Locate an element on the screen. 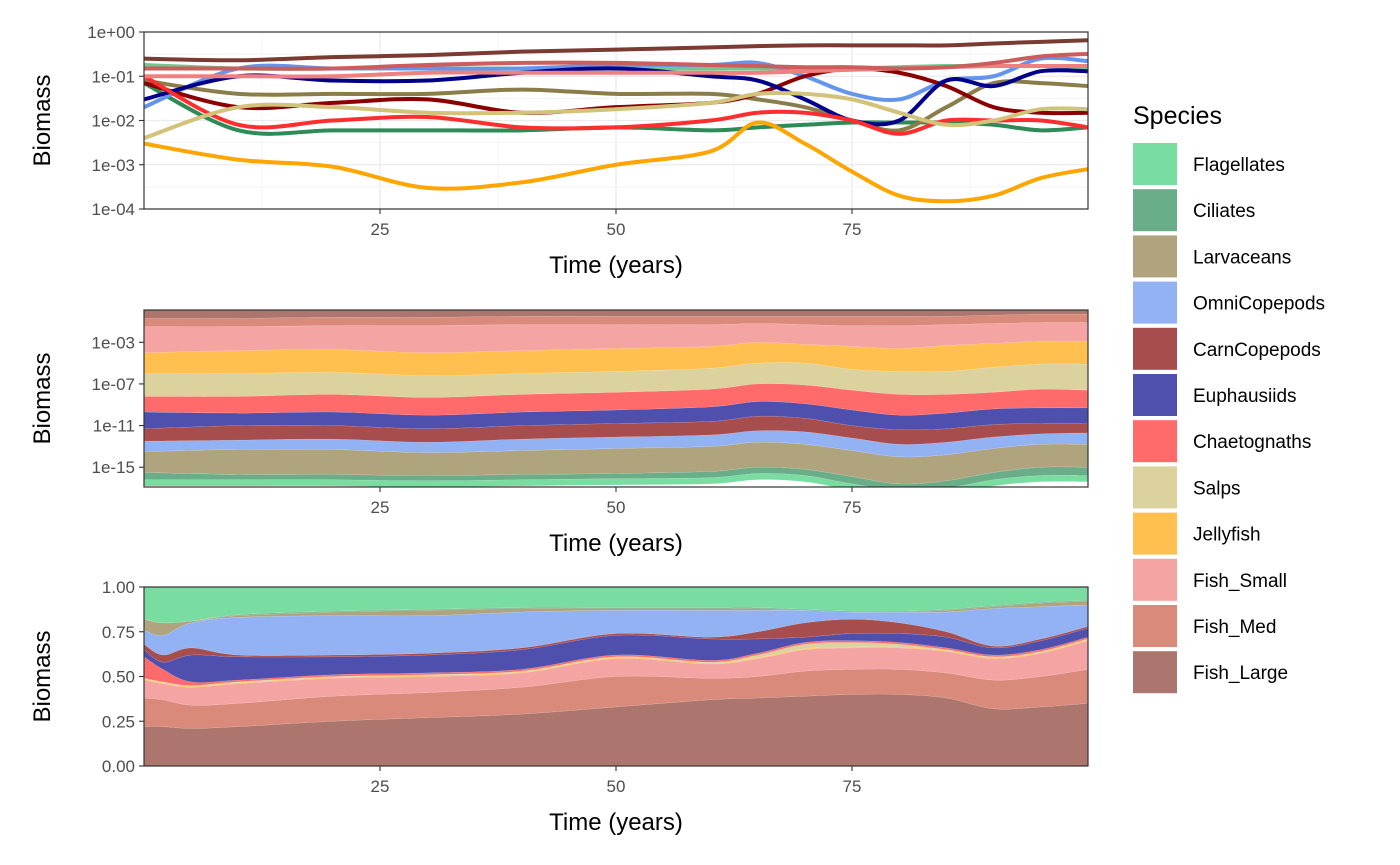 The height and width of the screenshot is (865, 1400). y-tick-label: 0.25 is located at coordinates (118, 721).